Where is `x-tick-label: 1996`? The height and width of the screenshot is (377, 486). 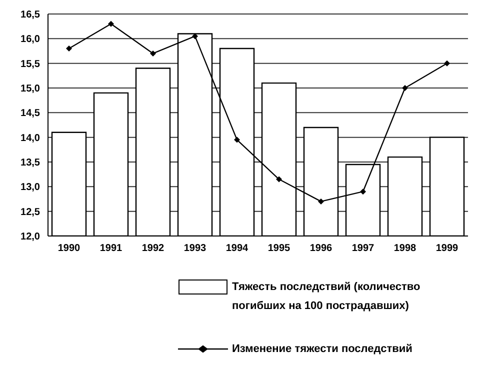 x-tick-label: 1996 is located at coordinates (321, 248).